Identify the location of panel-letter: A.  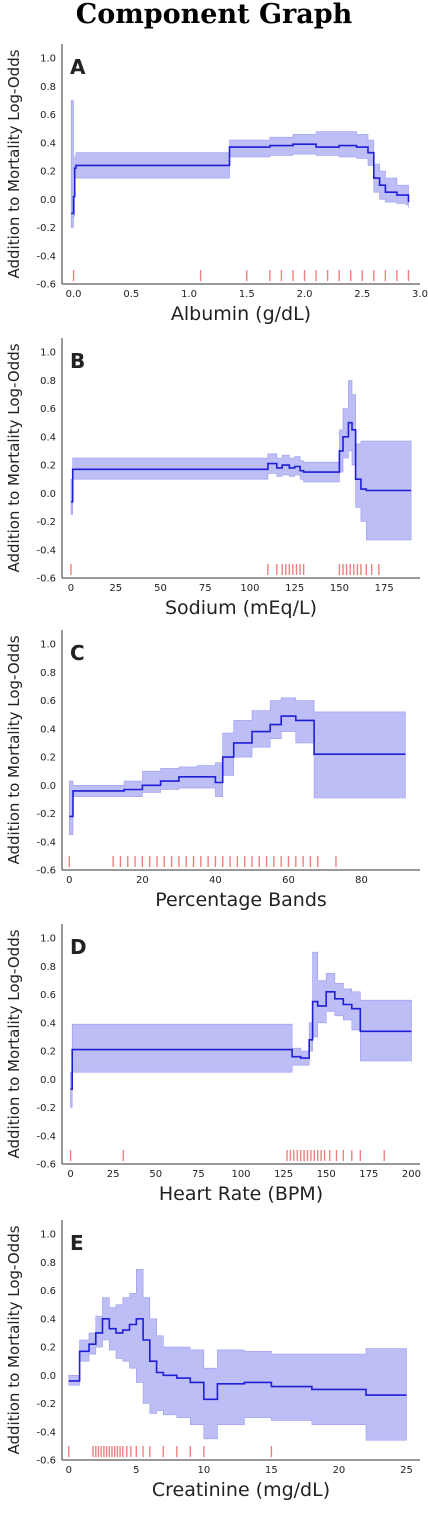
(78, 67).